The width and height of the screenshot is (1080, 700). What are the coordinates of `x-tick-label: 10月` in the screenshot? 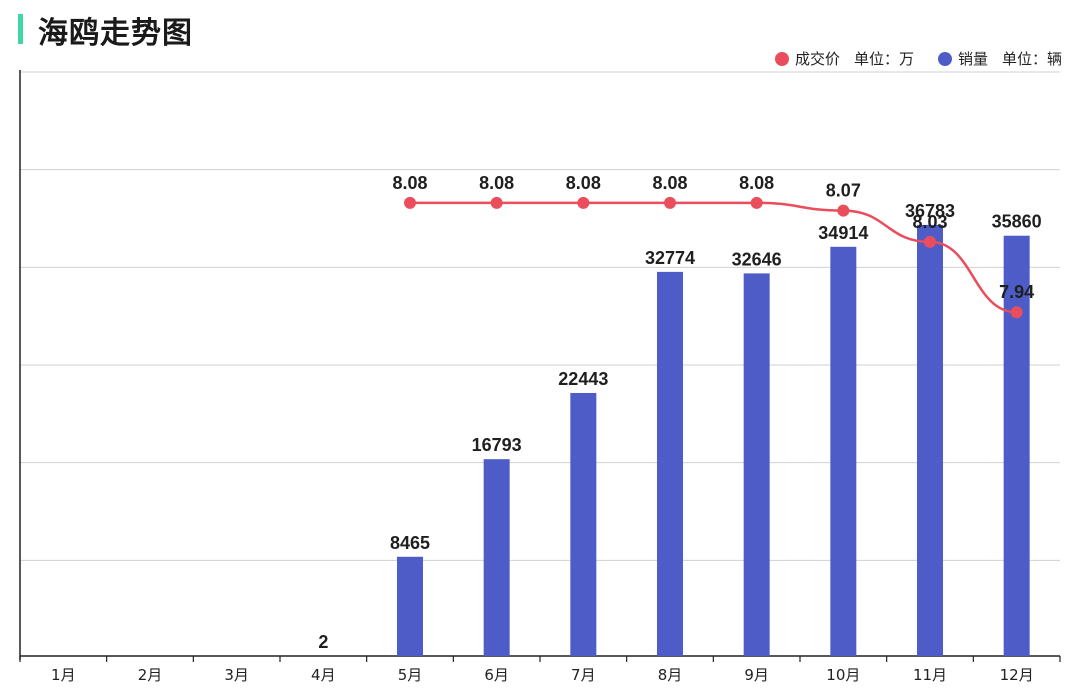 It's located at (843, 675).